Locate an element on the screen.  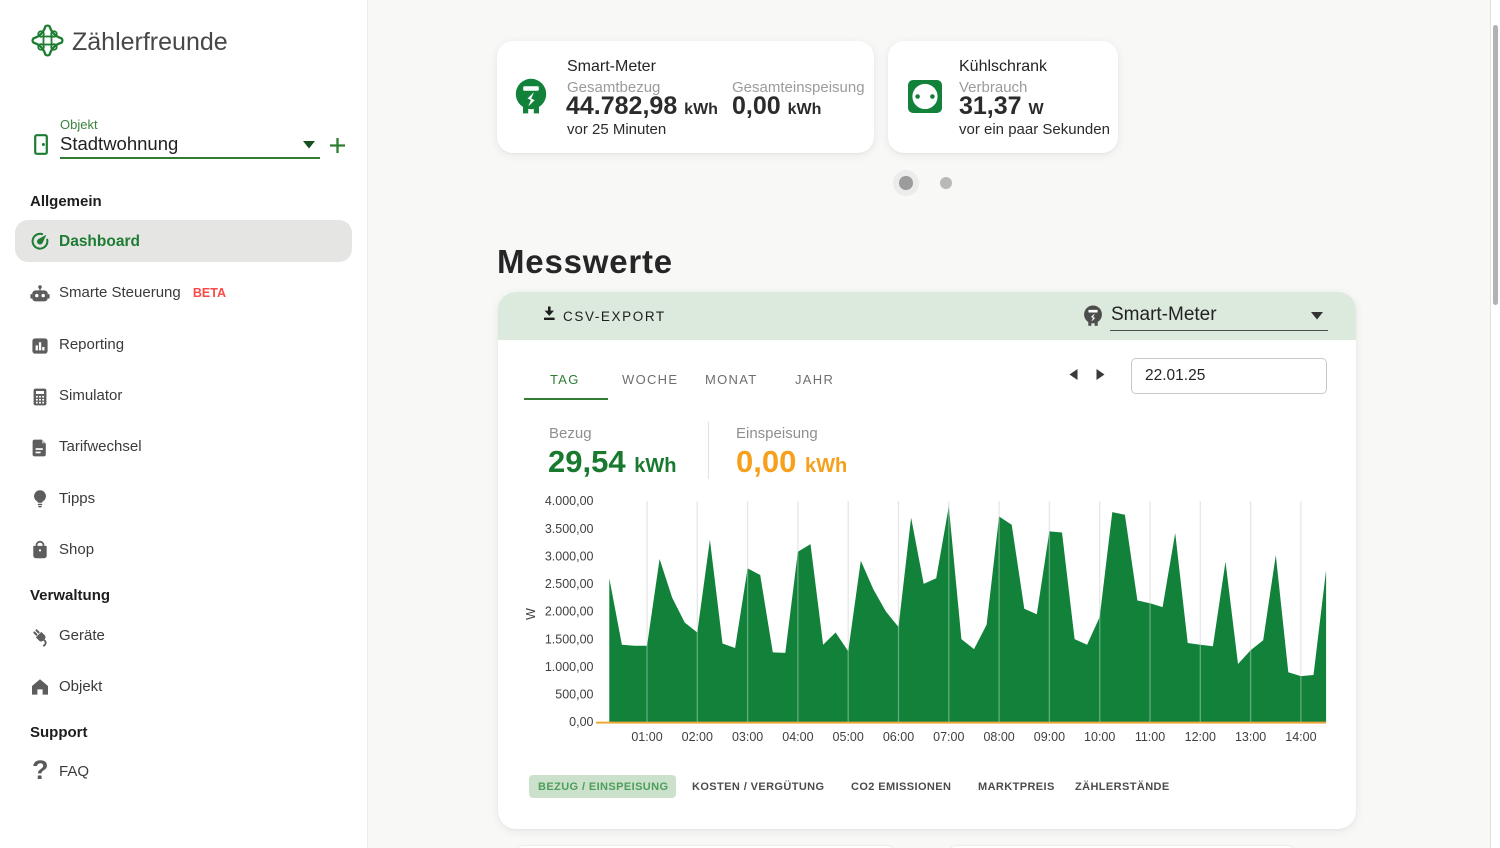
svg-text: 500,00 is located at coordinates (574, 695).